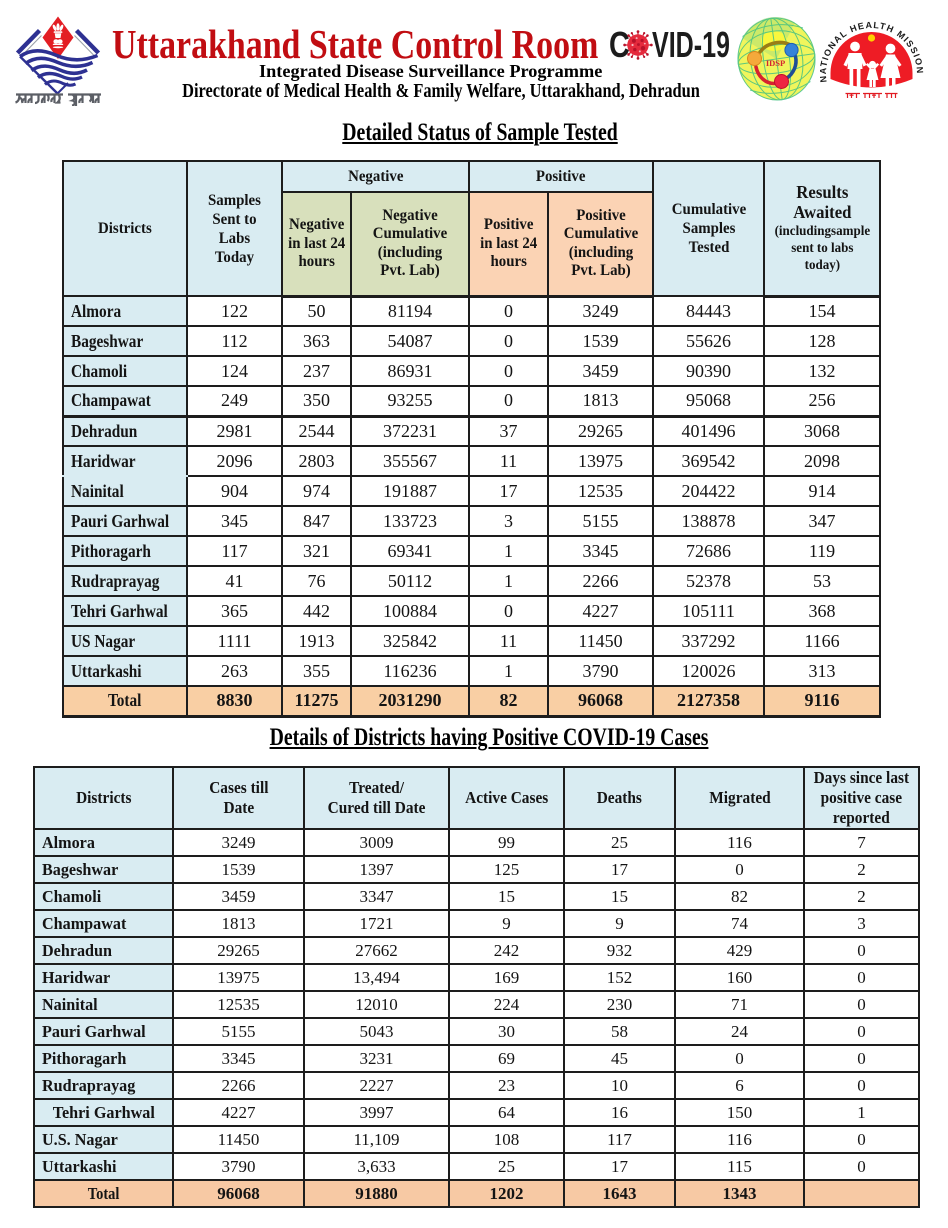  Describe the element at coordinates (775, 63) in the screenshot. I see `svg-text: IDSP` at that location.